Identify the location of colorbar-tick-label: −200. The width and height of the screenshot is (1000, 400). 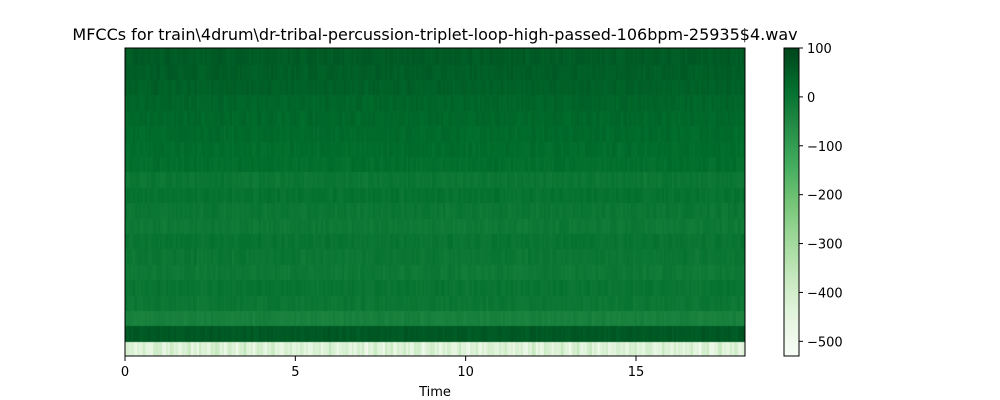
(825, 196).